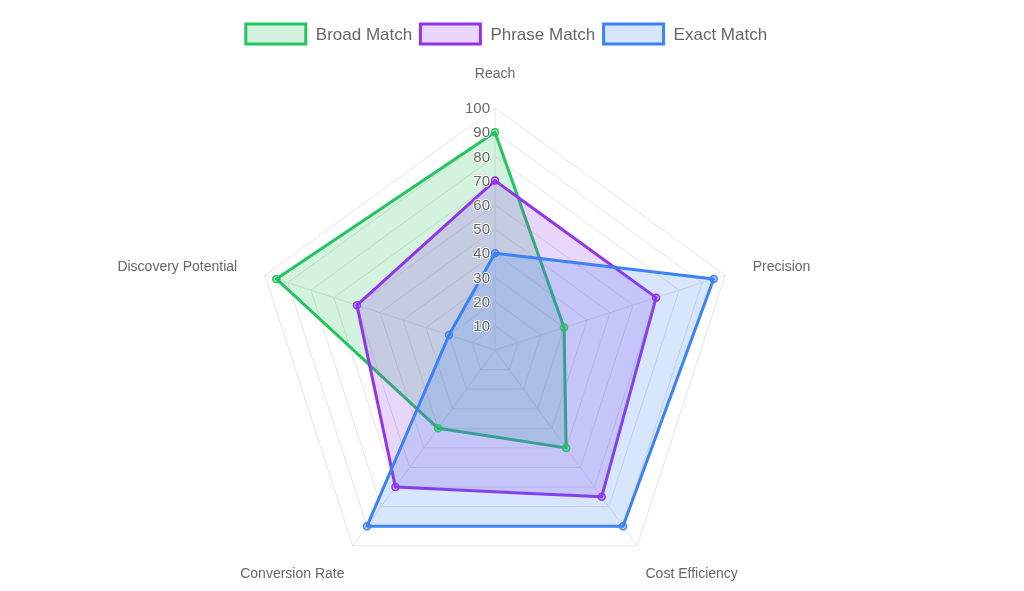 The width and height of the screenshot is (1024, 591). Describe the element at coordinates (481, 229) in the screenshot. I see `y-tick-label: 50` at that location.